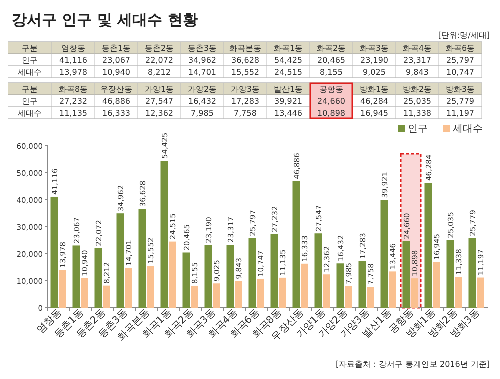  What do you see at coordinates (160, 113) in the screenshot?
I see `text: 12,362` at bounding box center [160, 113].